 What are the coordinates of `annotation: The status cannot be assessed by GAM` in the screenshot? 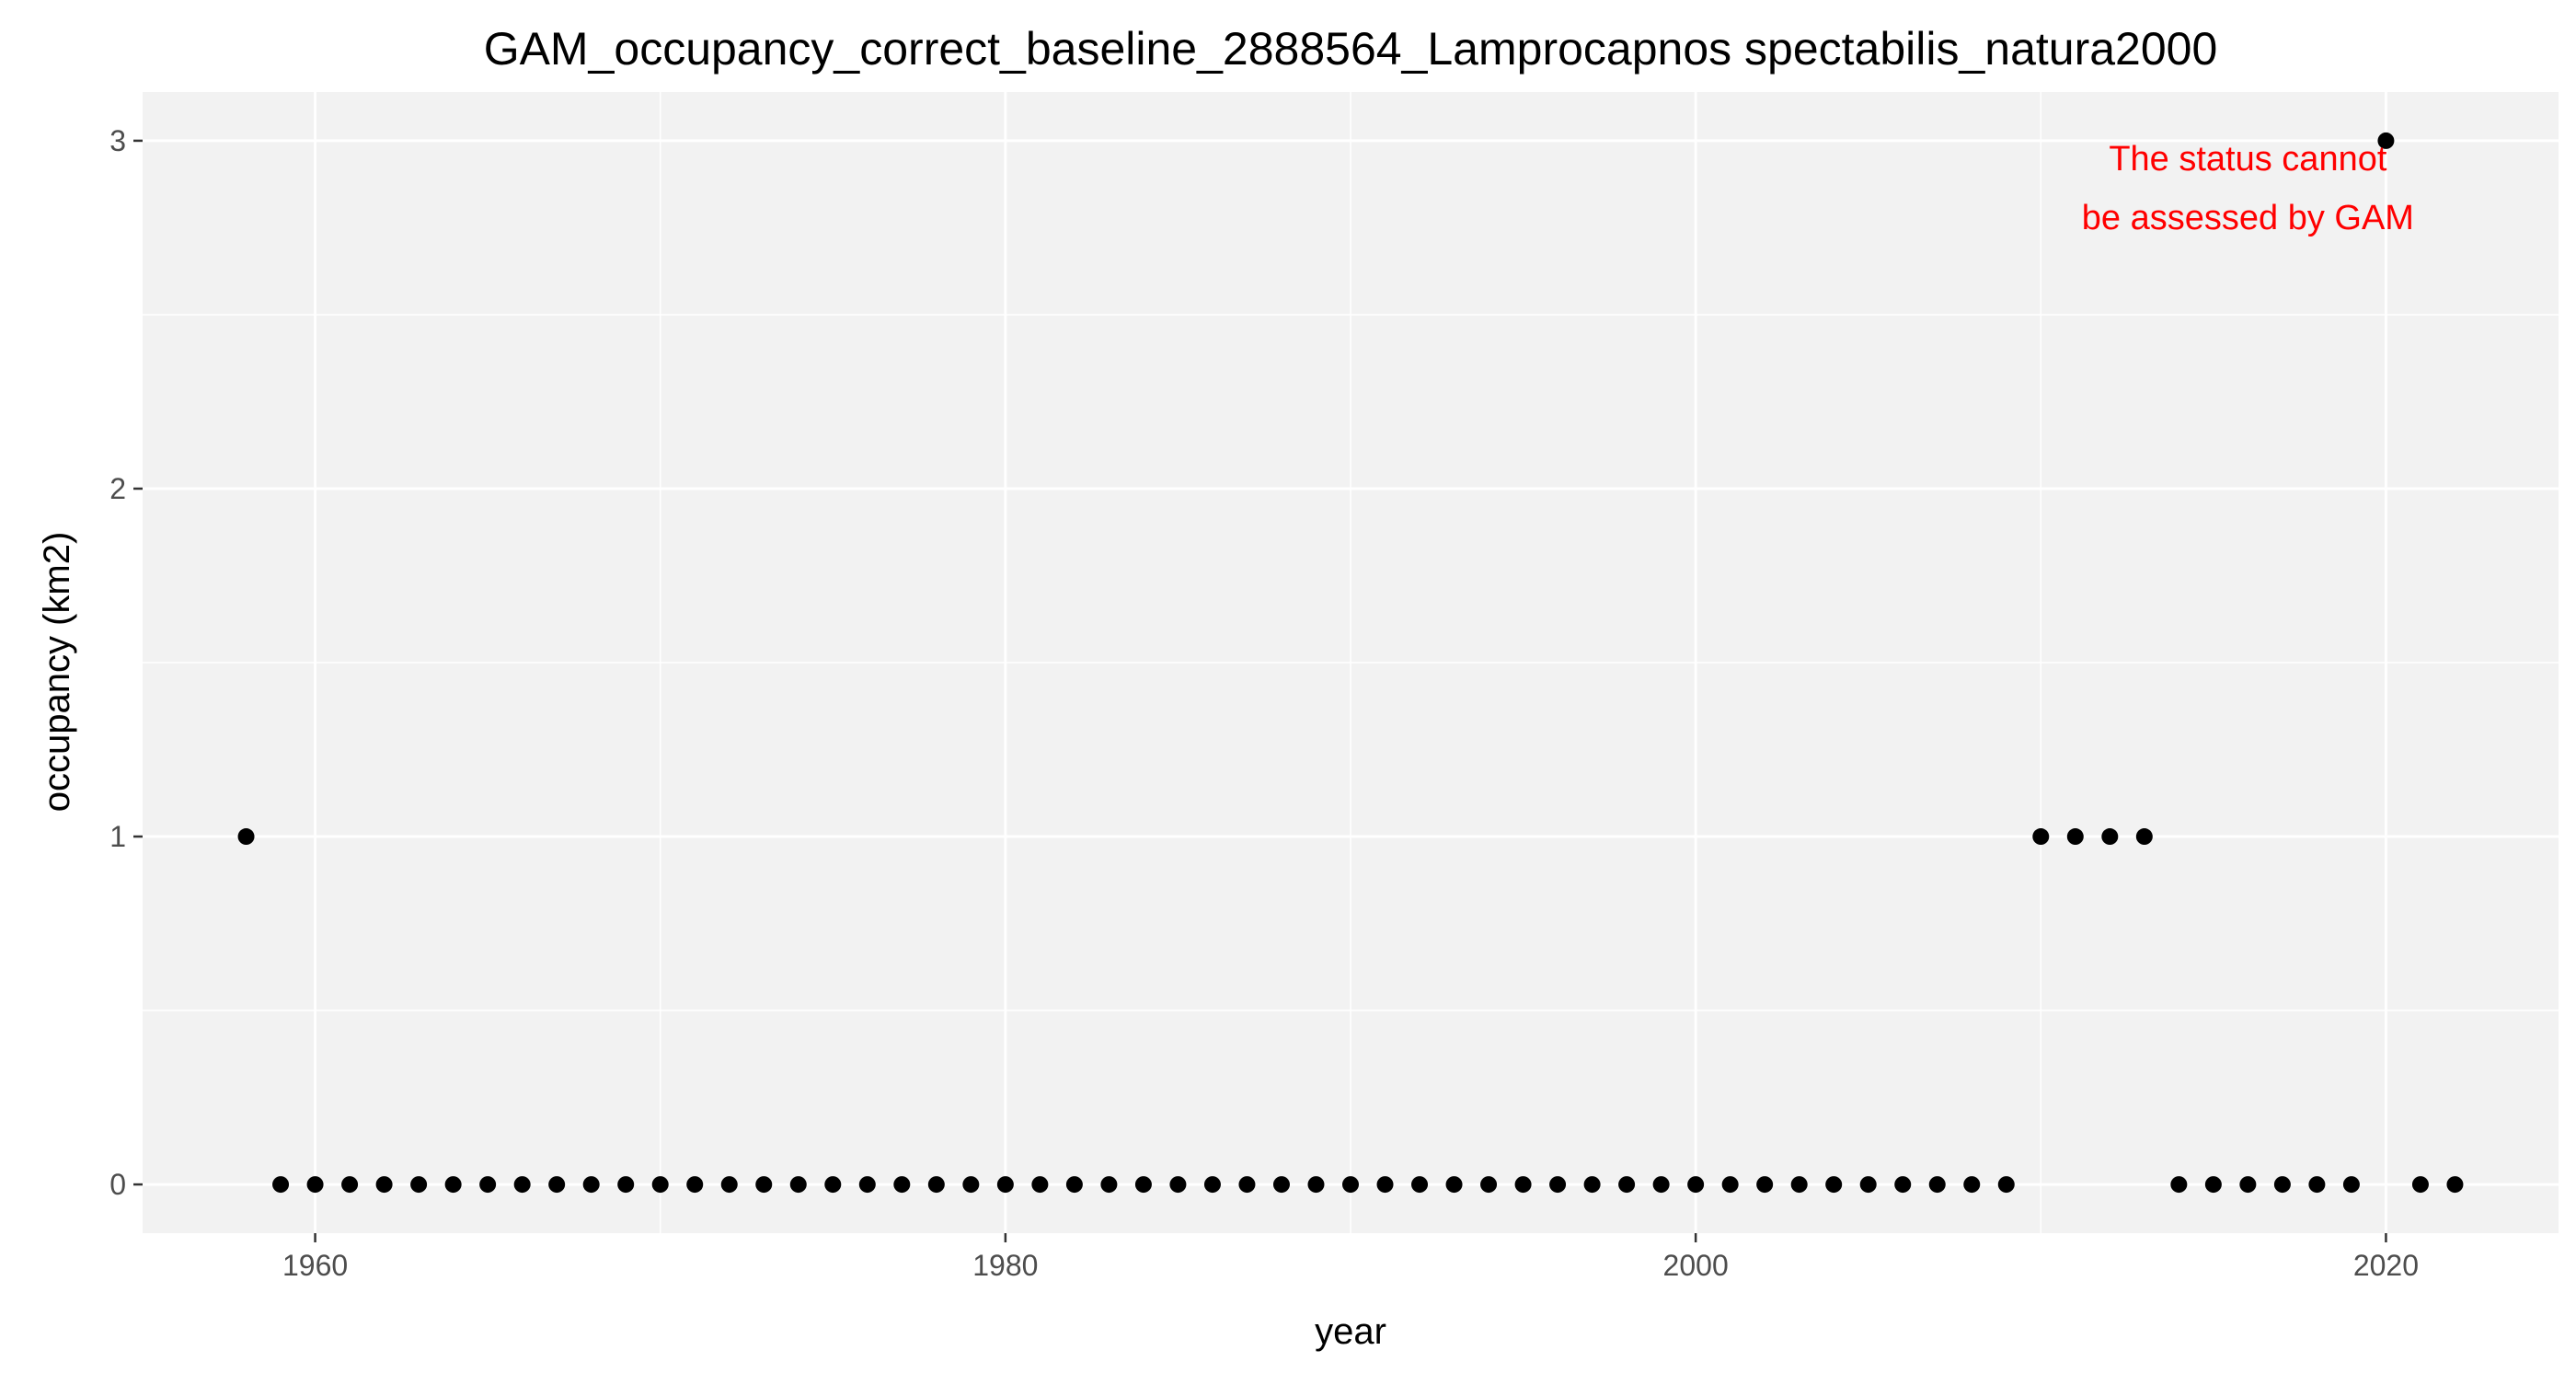 It's located at (2248, 188).